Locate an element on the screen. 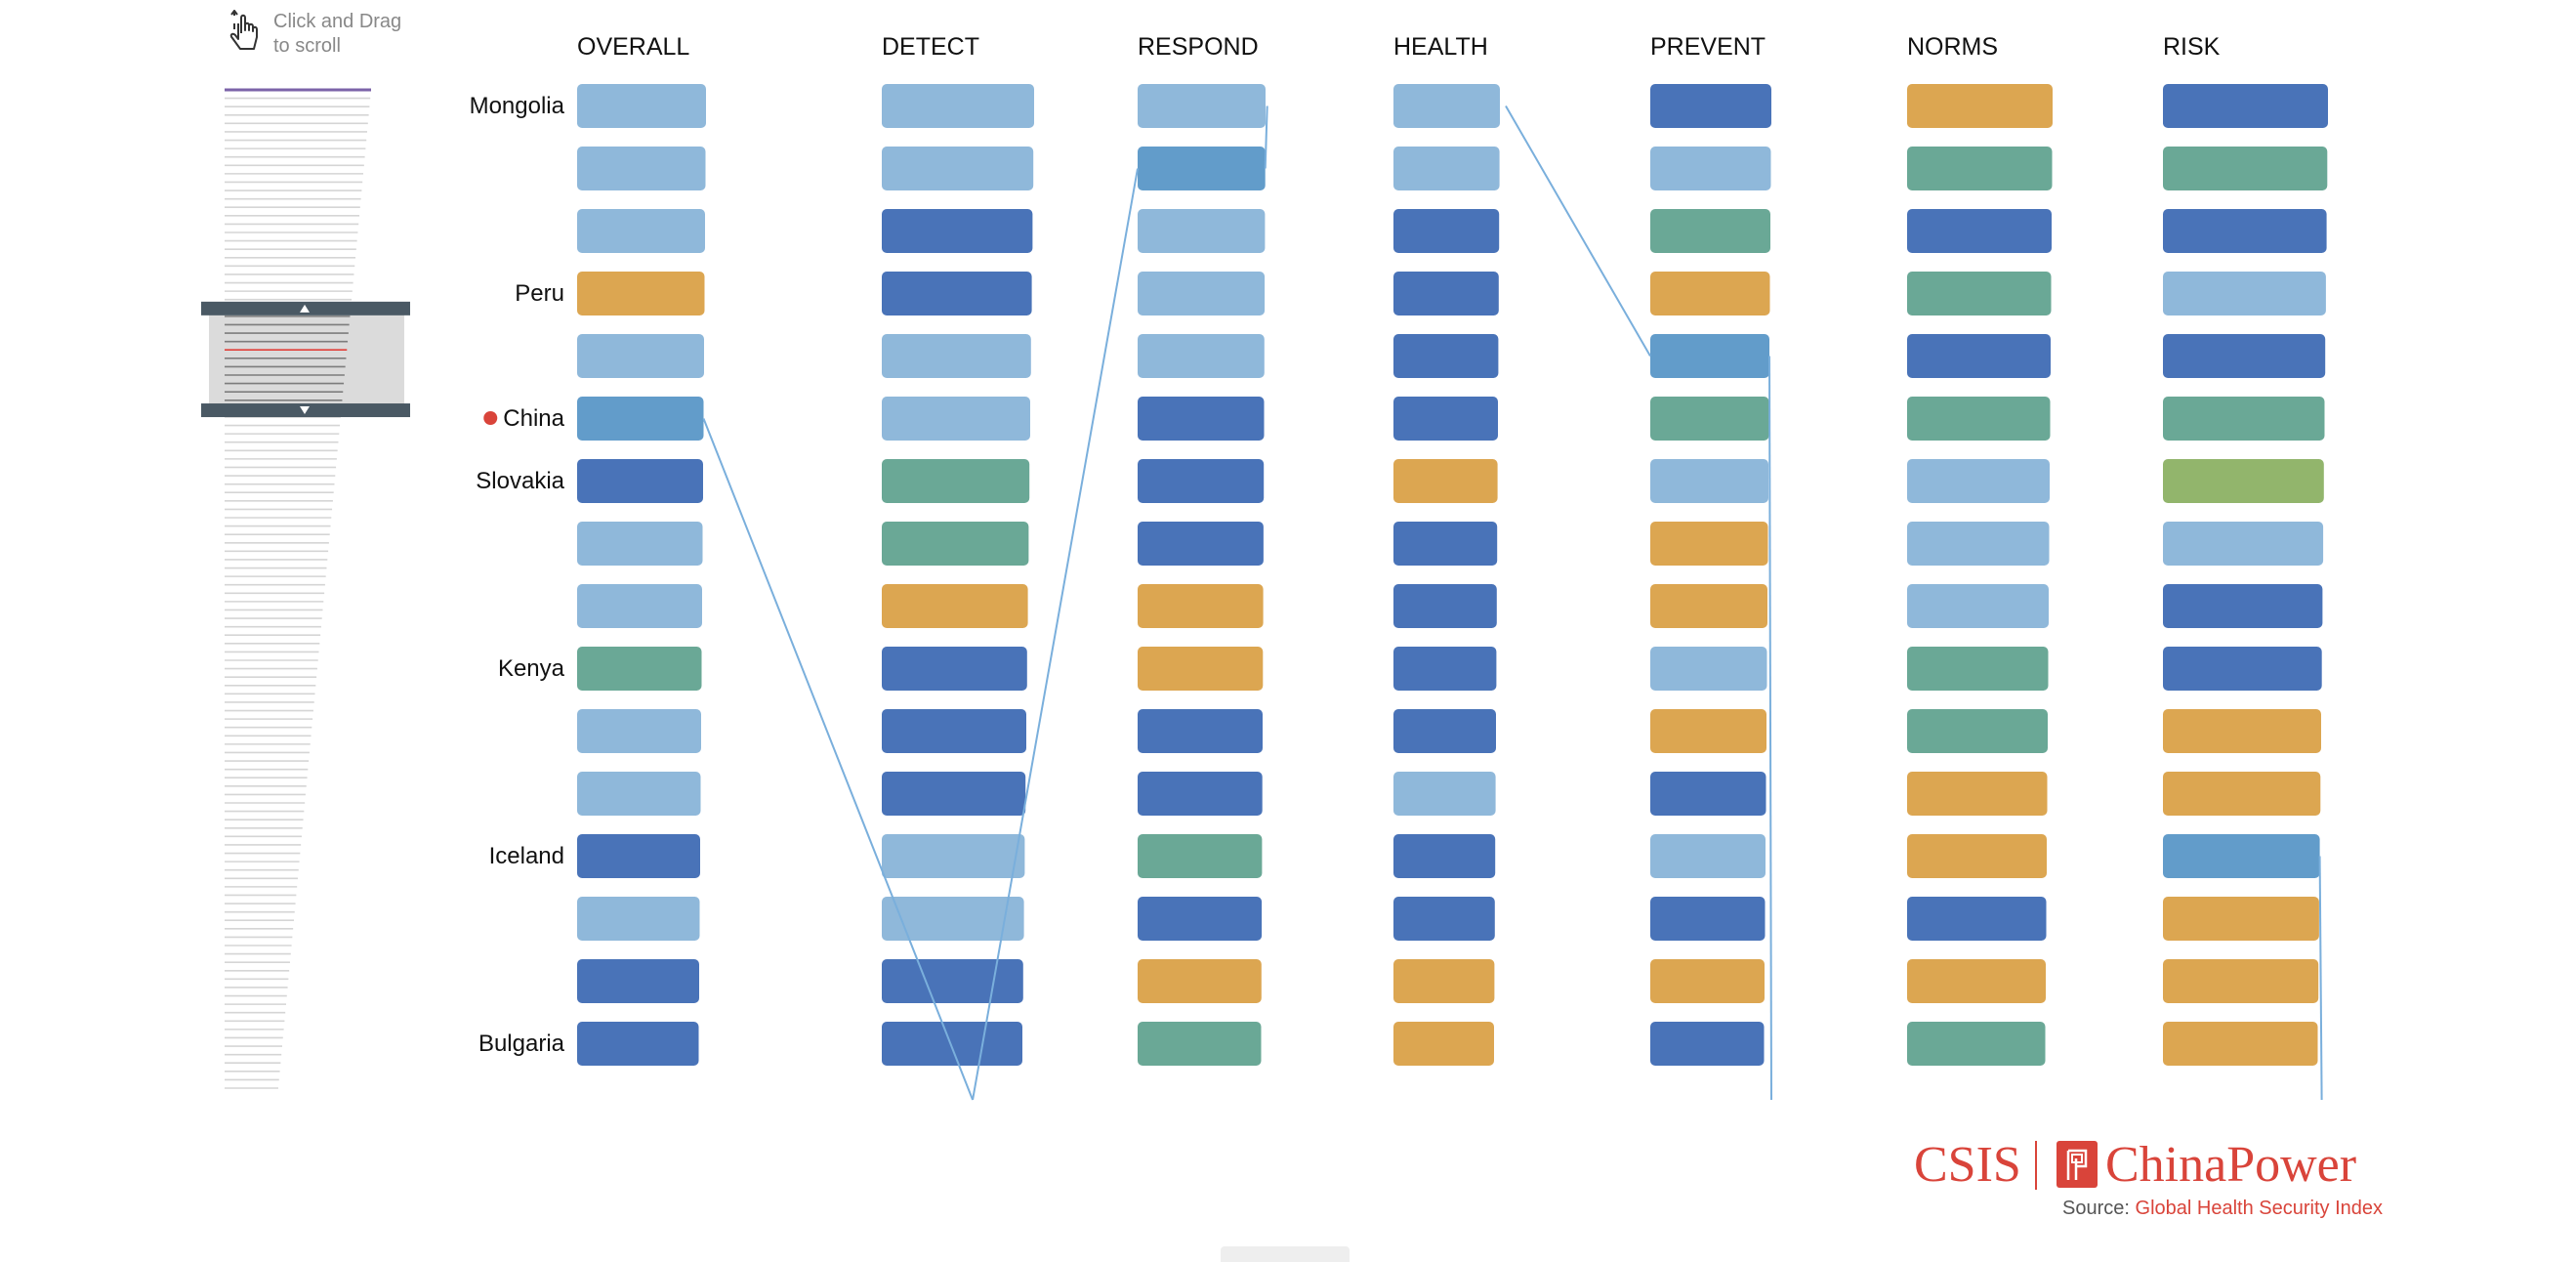 The height and width of the screenshot is (1262, 2576). brand-logo: CSIS ChinaPower is located at coordinates (2153, 1163).